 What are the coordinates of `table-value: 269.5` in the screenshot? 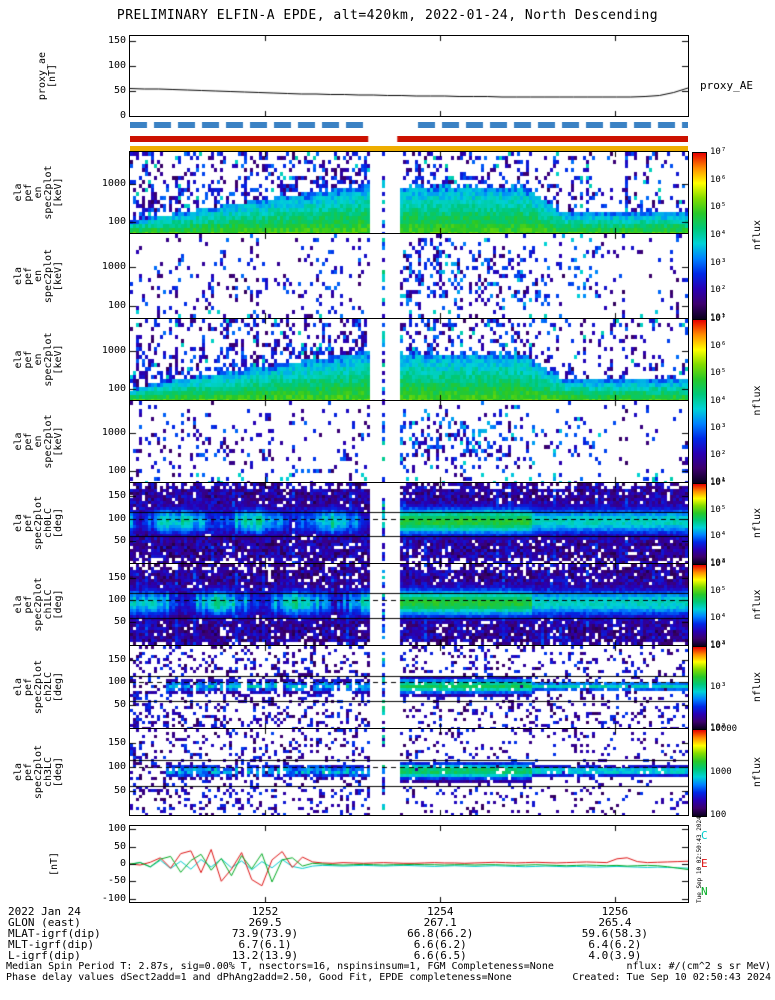 It's located at (265, 922).